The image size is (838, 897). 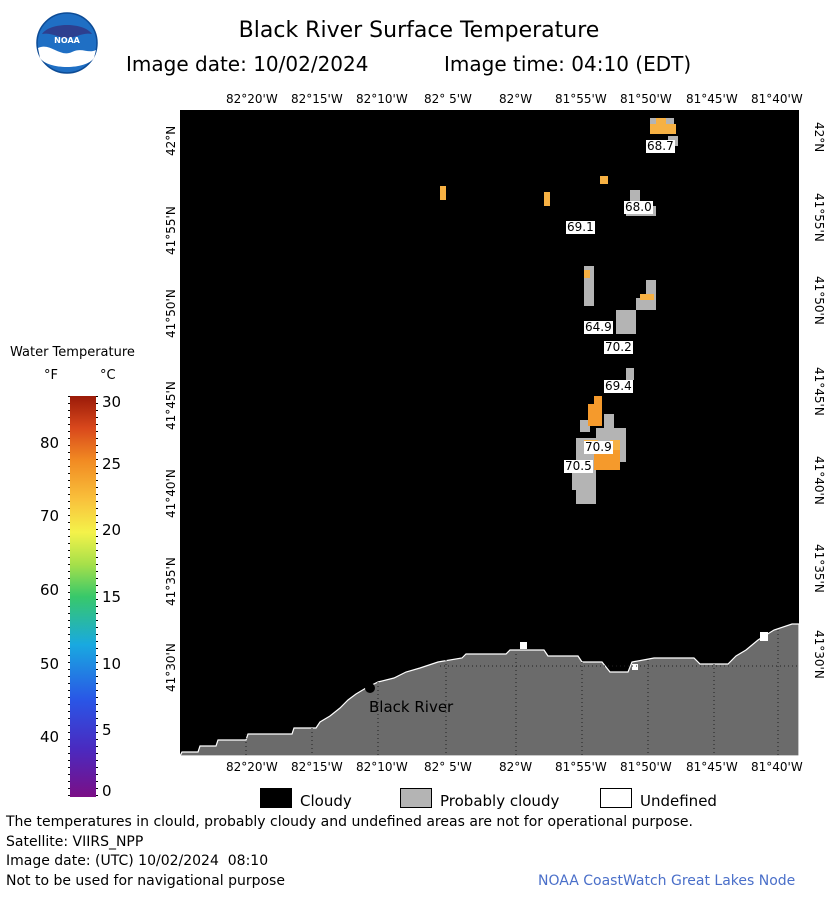 What do you see at coordinates (112, 464) in the screenshot?
I see `c-tick: 25` at bounding box center [112, 464].